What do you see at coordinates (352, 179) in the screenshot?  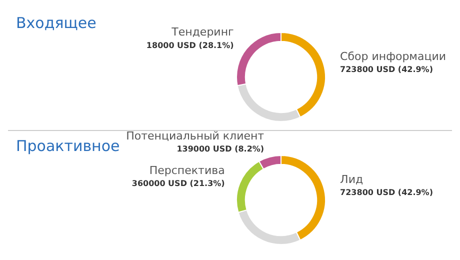 I see `slice-label: Лид` at bounding box center [352, 179].